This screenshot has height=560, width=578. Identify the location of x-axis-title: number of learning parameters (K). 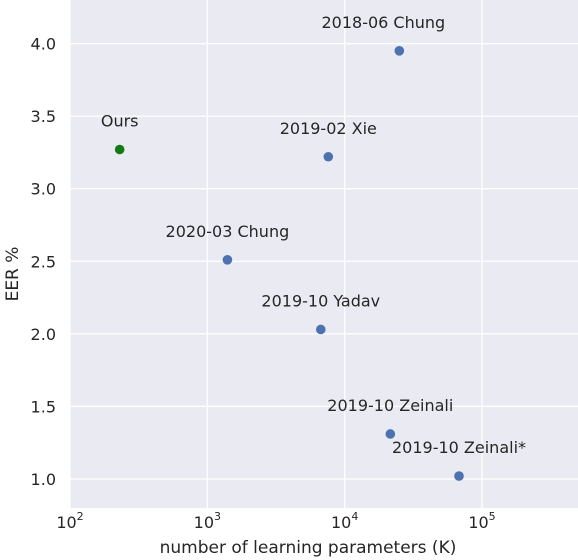
(308, 548).